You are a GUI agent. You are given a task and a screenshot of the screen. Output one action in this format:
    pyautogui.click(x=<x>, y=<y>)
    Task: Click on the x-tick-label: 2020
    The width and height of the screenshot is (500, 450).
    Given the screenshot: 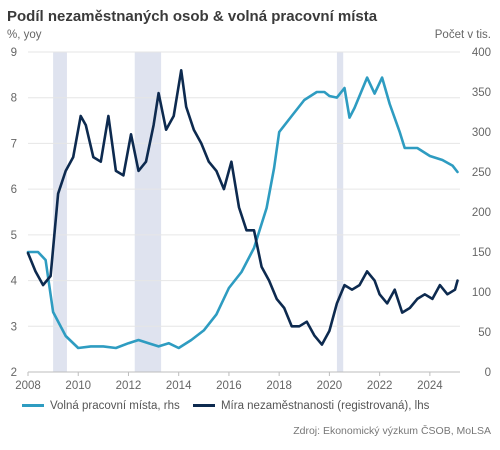 What is the action you would take?
    pyautogui.click(x=330, y=386)
    